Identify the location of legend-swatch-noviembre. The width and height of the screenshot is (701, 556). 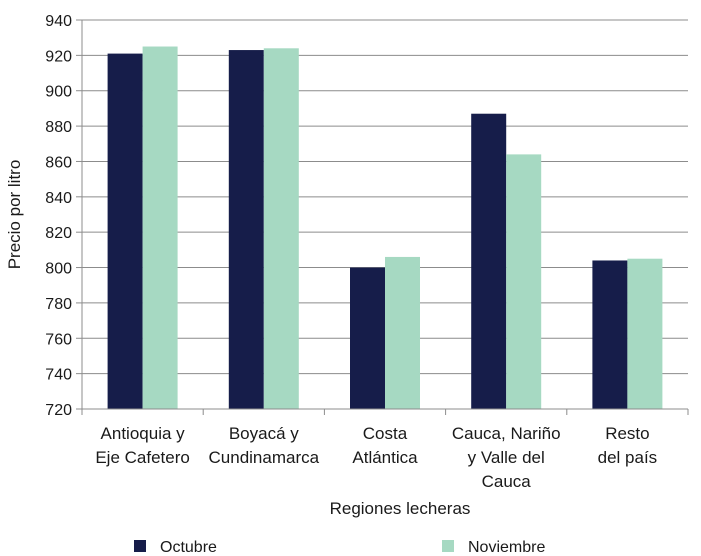
(448, 546).